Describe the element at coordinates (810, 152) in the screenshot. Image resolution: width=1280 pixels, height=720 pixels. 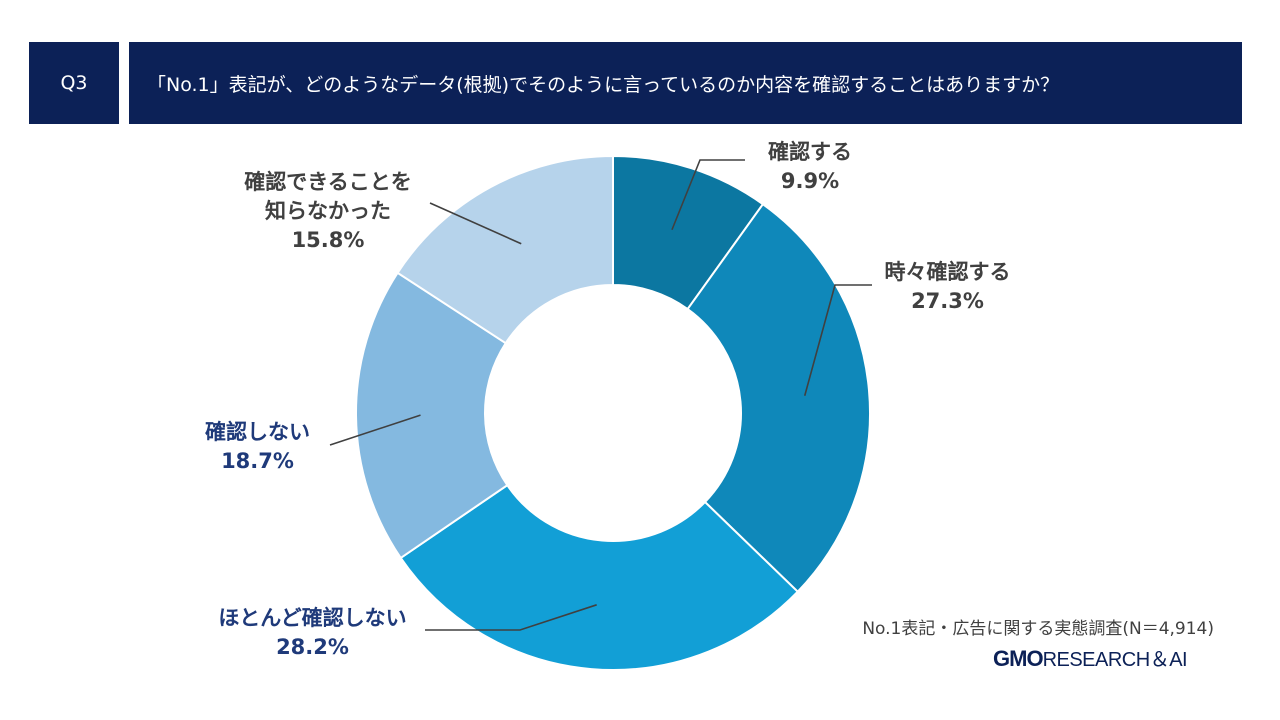
I see `category-label: 確認する` at that location.